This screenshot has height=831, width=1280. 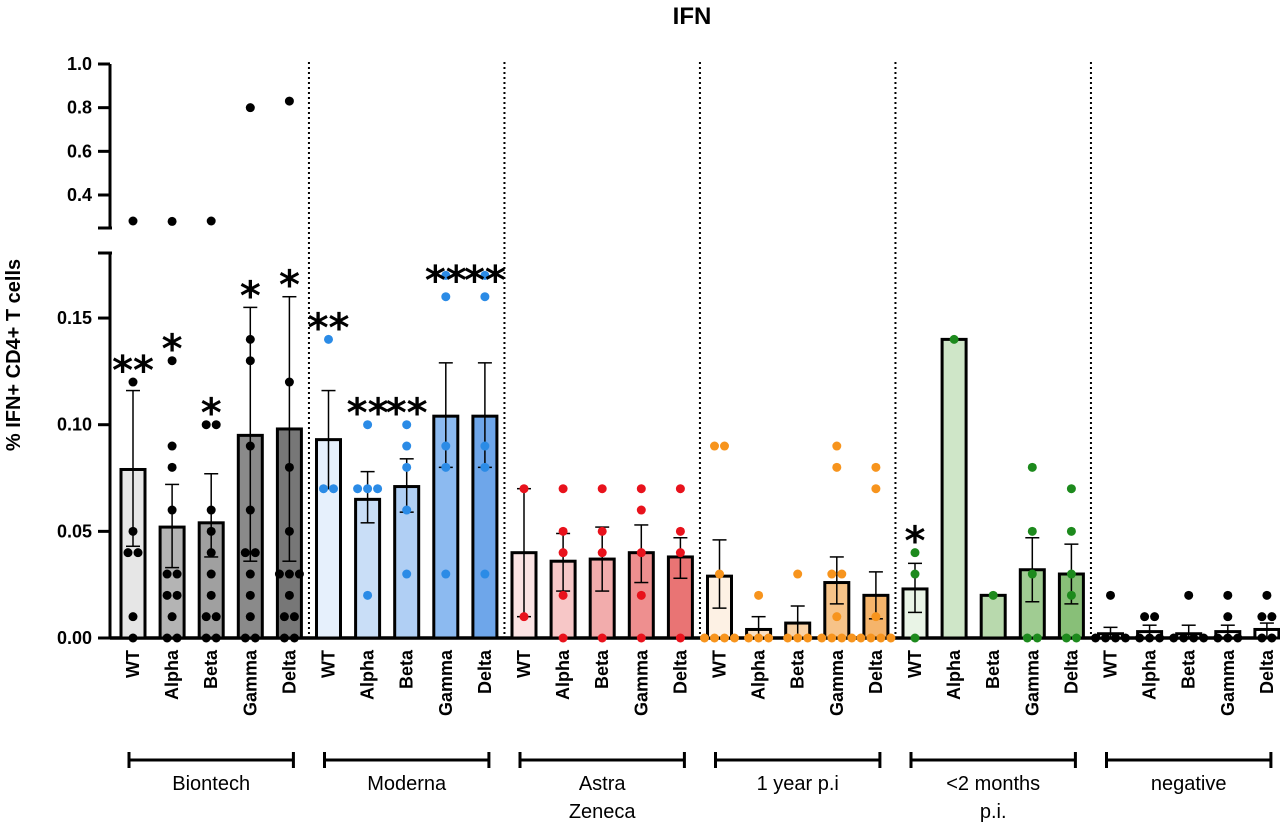 I want to click on y-tick-label: 0.00, so click(x=74, y=638).